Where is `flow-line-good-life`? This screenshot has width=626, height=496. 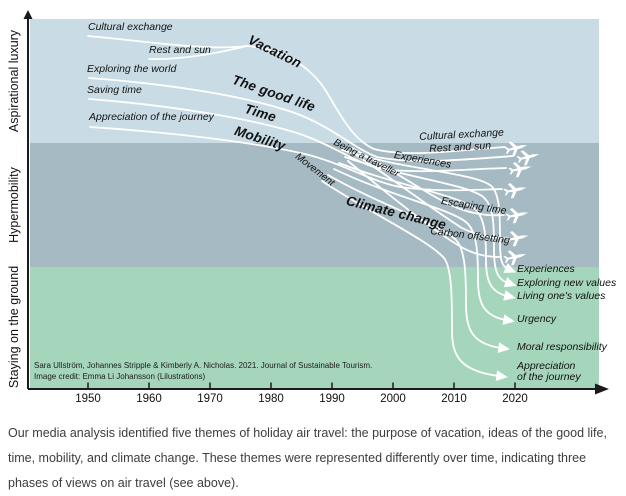
flow-line-good-life is located at coordinates (301, 119).